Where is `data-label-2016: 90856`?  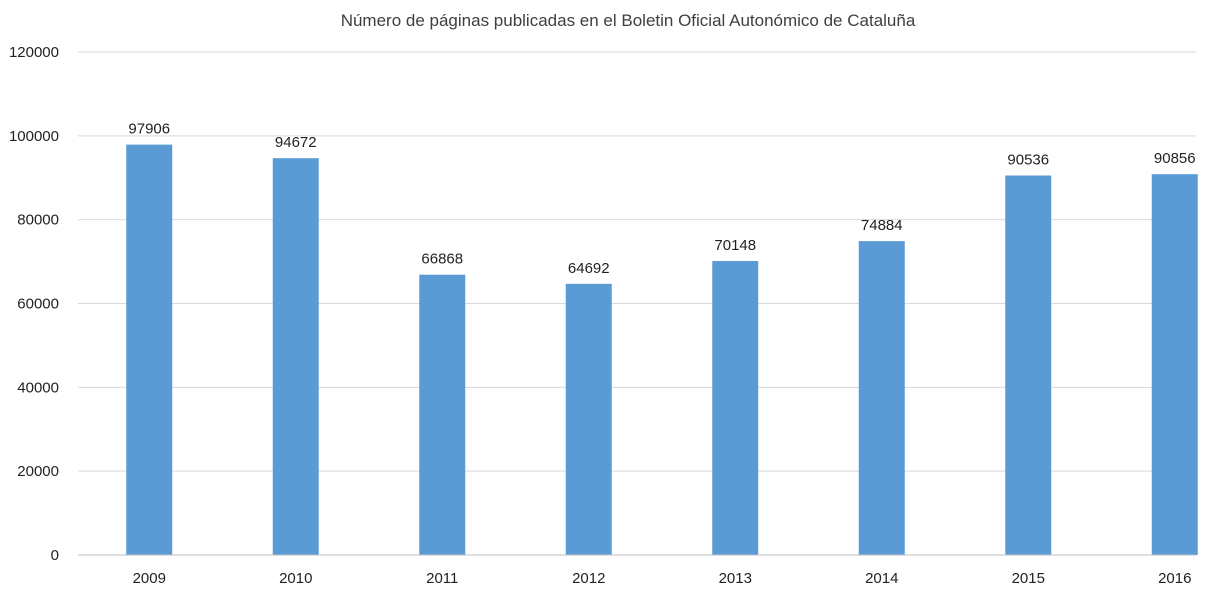
data-label-2016: 90856 is located at coordinates (1175, 158).